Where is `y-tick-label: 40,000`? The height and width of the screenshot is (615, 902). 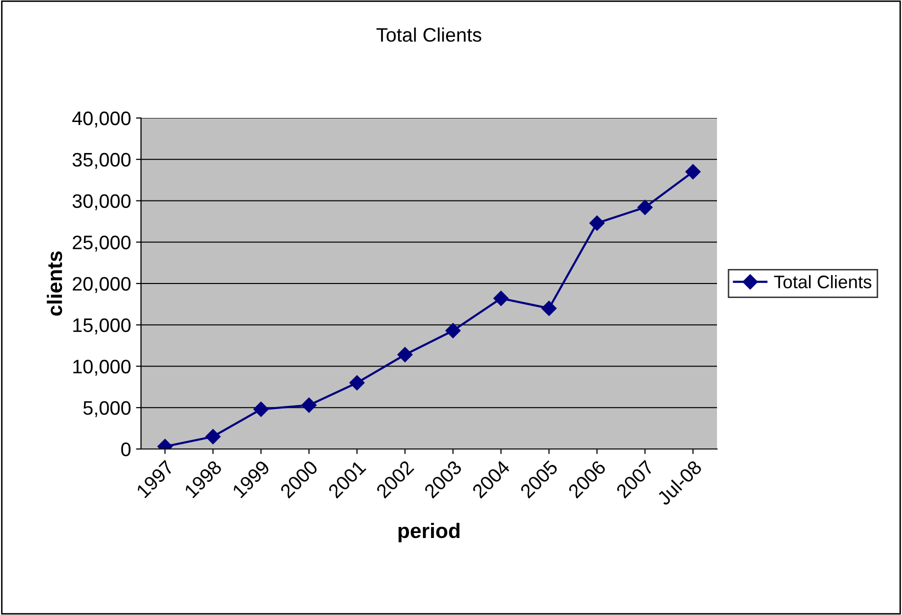 y-tick-label: 40,000 is located at coordinates (101, 119).